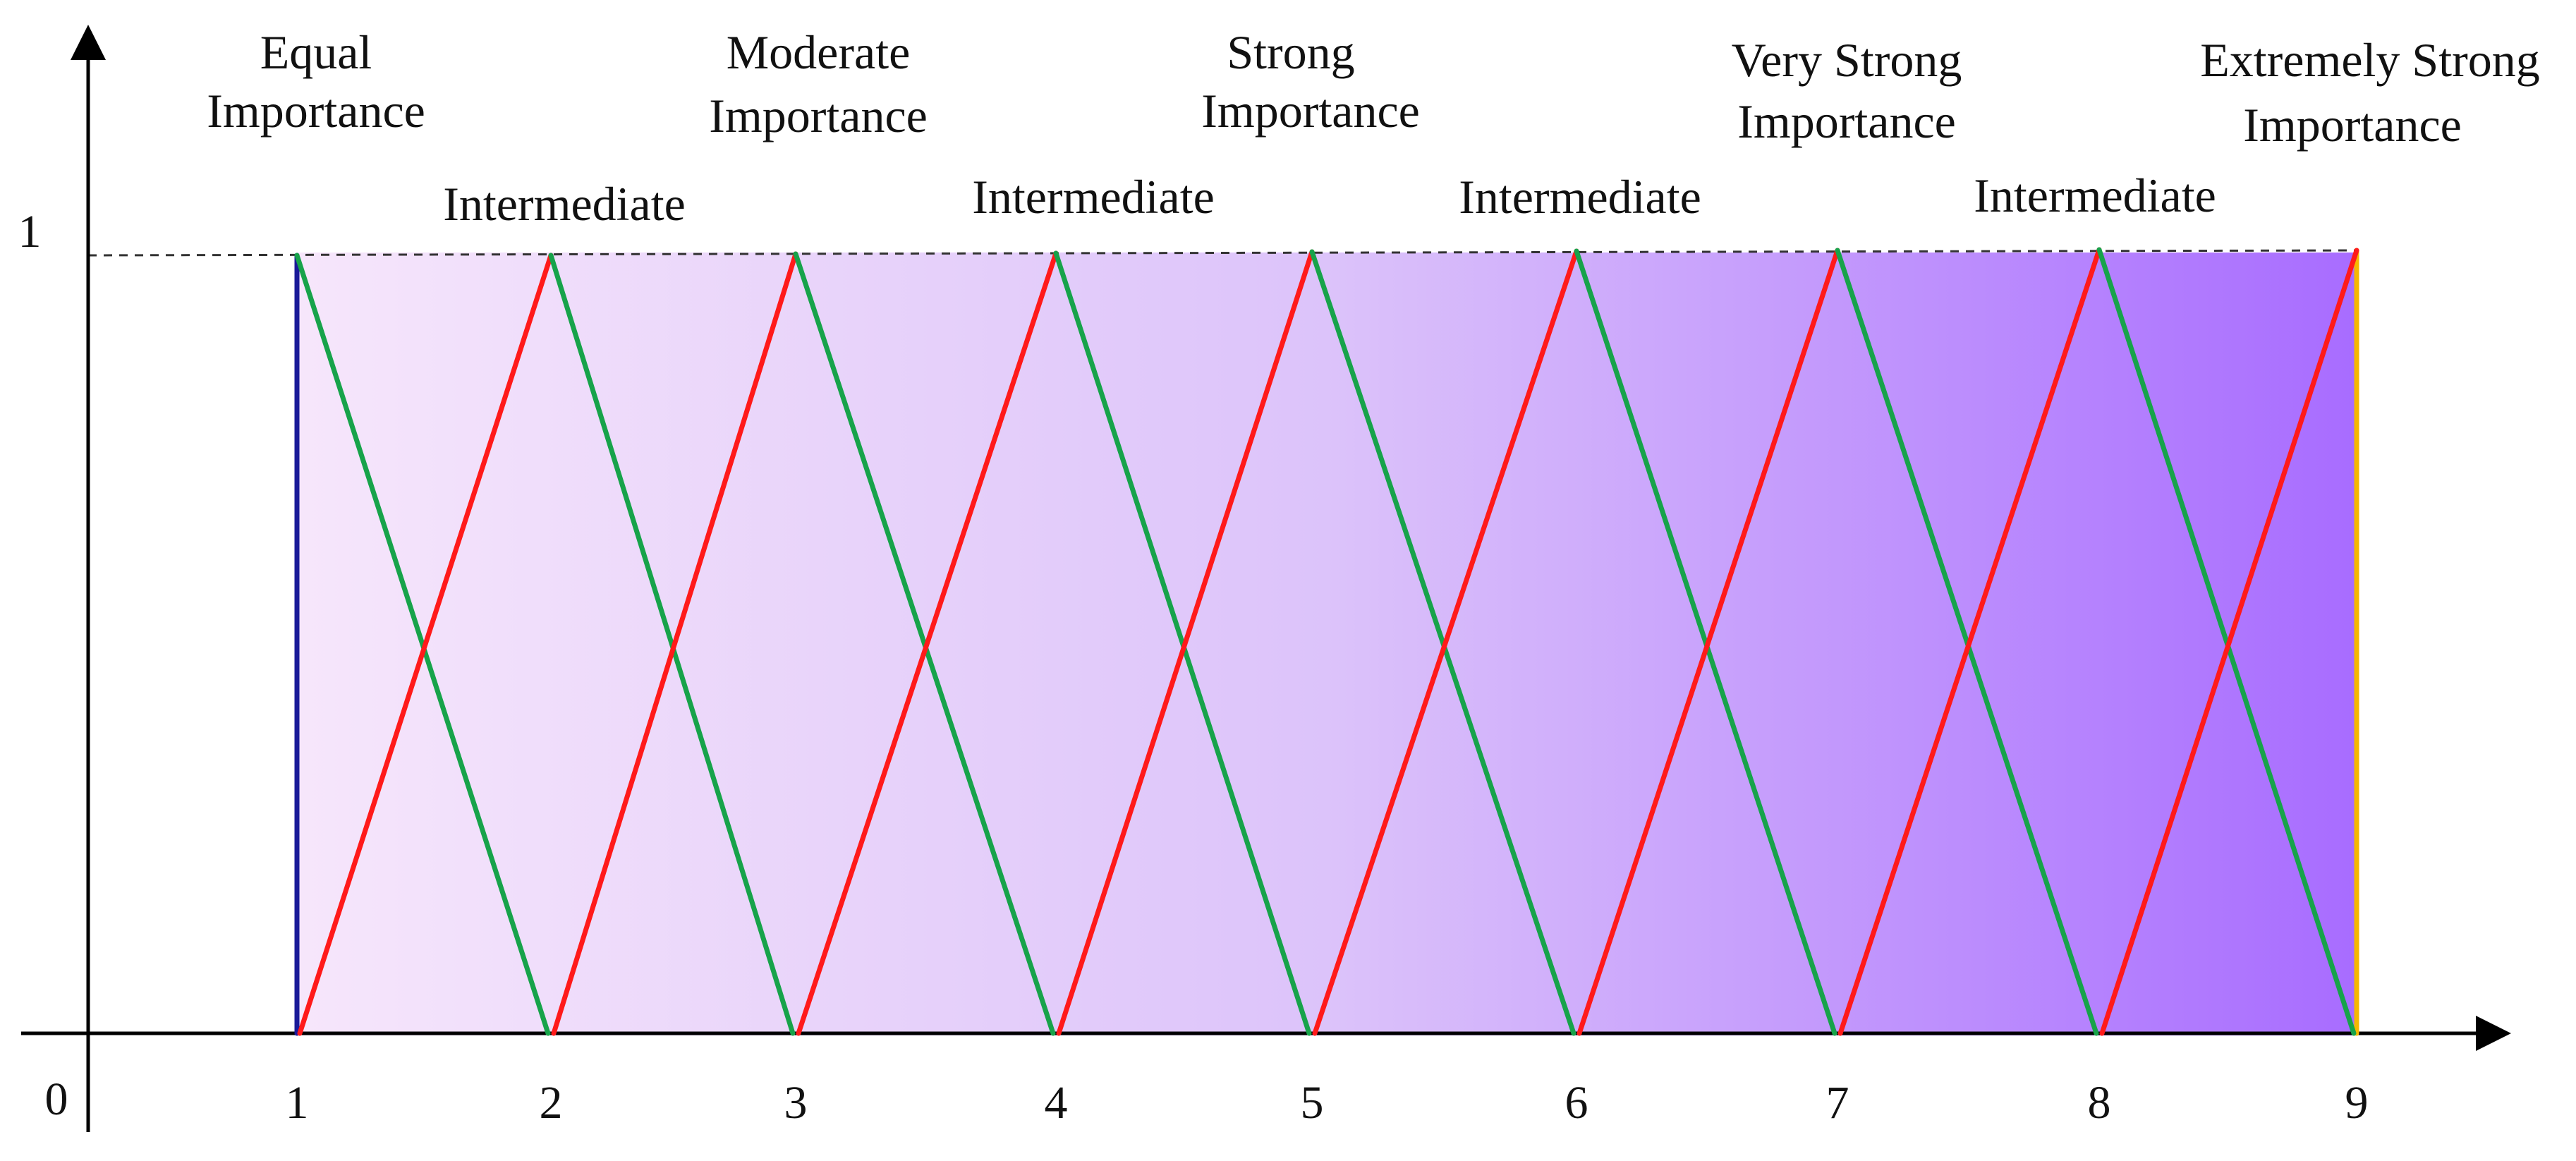  Describe the element at coordinates (1310, 111) in the screenshot. I see `label-strong-importance-line2: Importance` at that location.